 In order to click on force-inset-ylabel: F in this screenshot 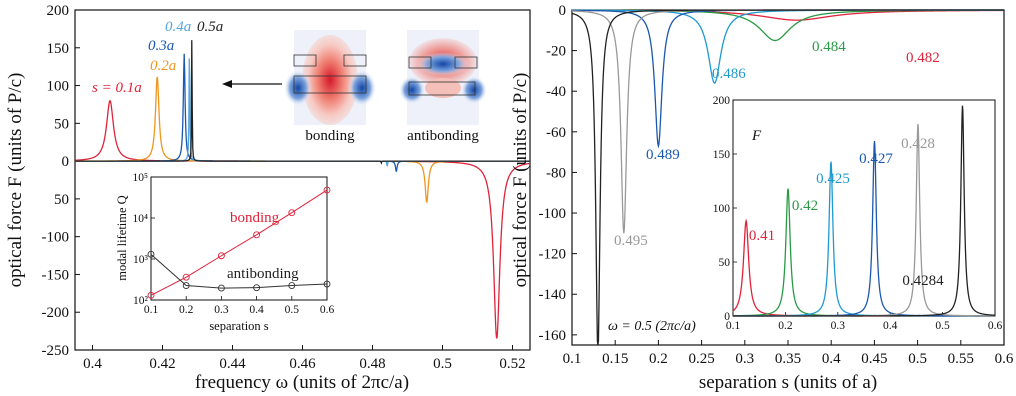, I will do `click(756, 136)`.